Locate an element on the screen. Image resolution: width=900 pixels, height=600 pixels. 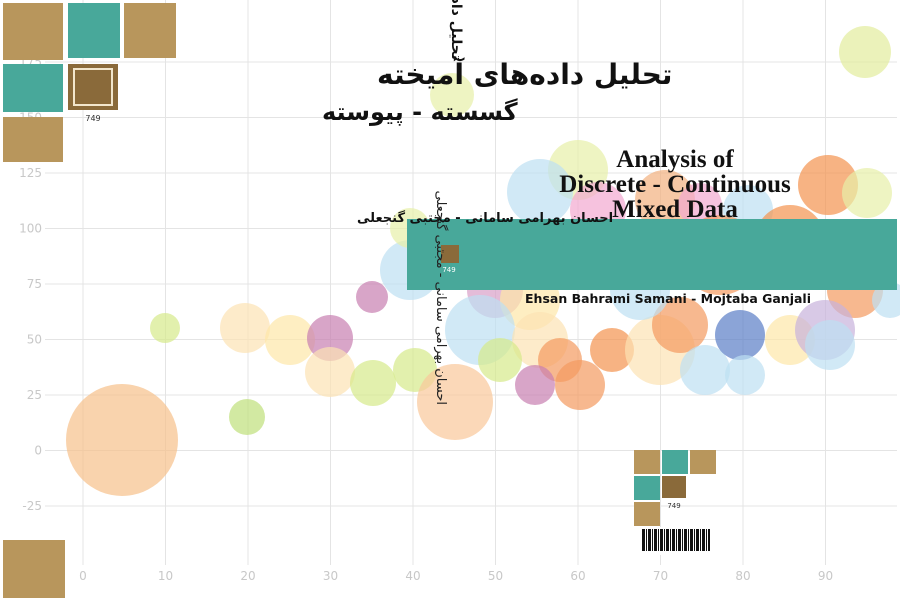
y-label: 125 is located at coordinates (30, 173).